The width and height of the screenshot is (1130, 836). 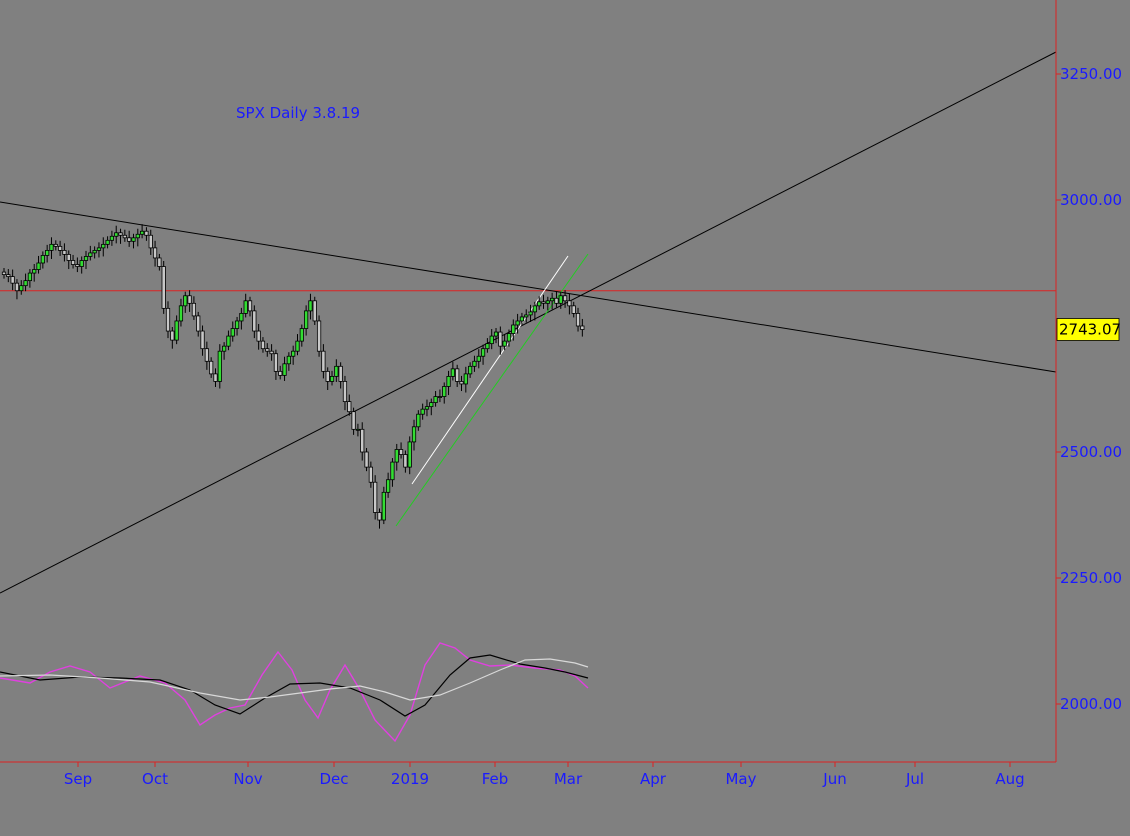 What do you see at coordinates (1091, 74) in the screenshot?
I see `y-tick-label: 3250.00` at bounding box center [1091, 74].